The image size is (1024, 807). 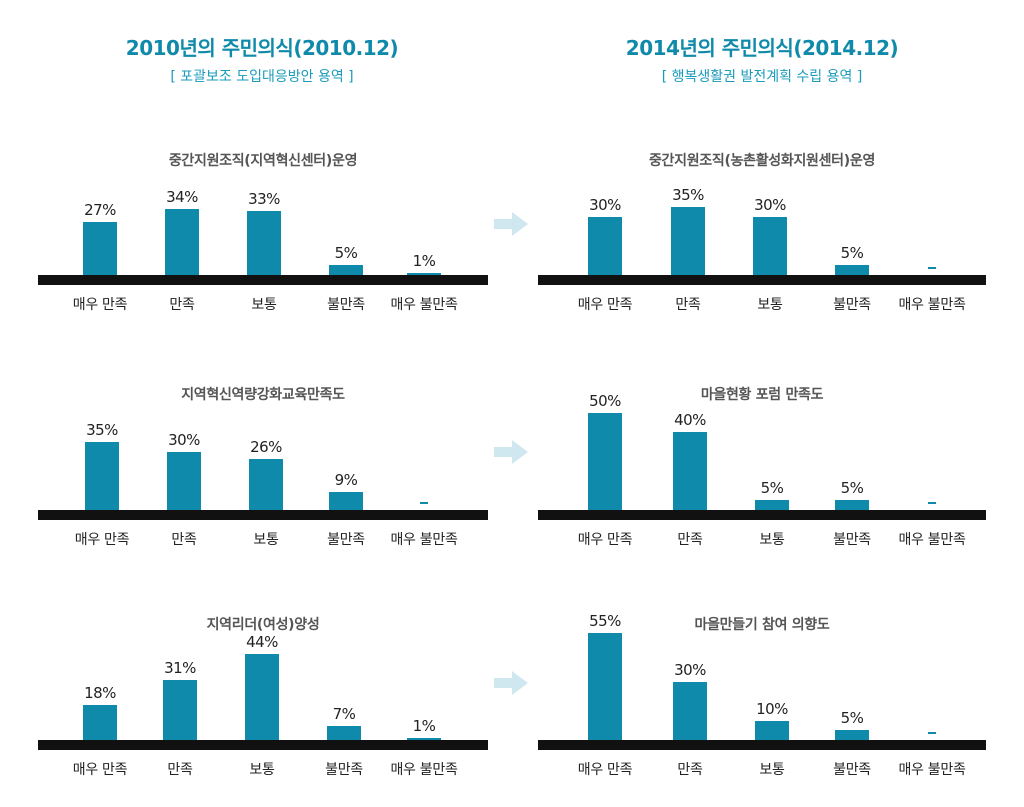 I want to click on data-label: 7%, so click(x=344, y=714).